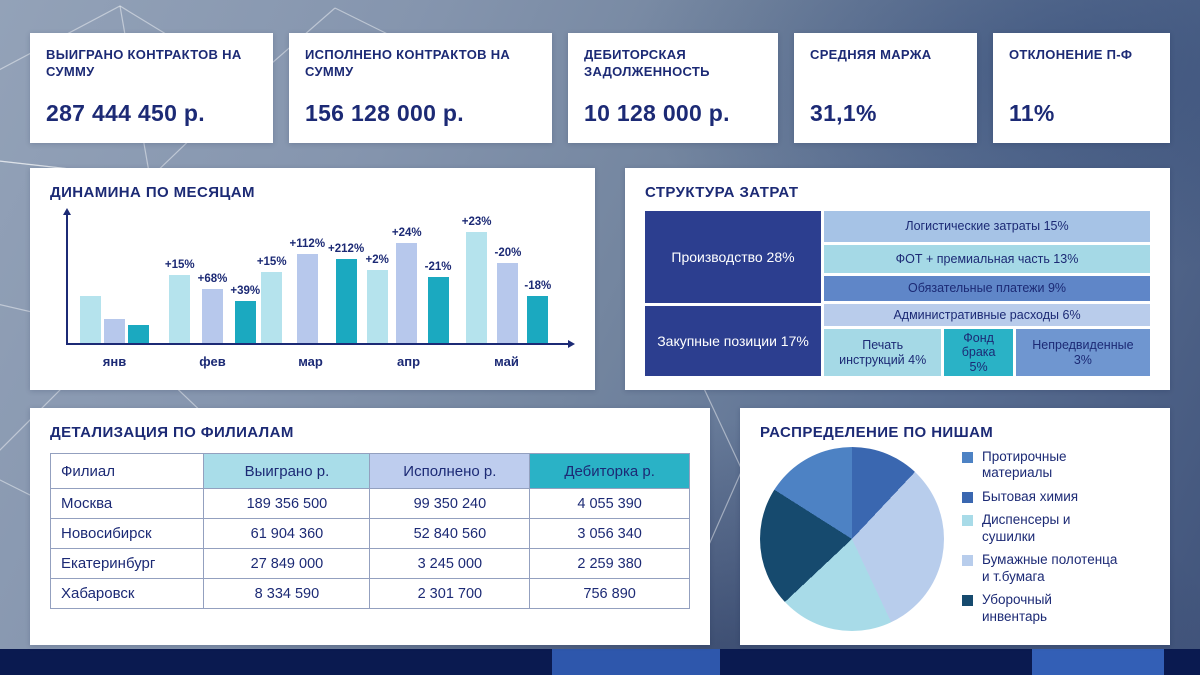 This screenshot has width=1200, height=675. I want to click on table-row: Москва 189 356 500 99 350 240 4 055 390, so click(369, 503).